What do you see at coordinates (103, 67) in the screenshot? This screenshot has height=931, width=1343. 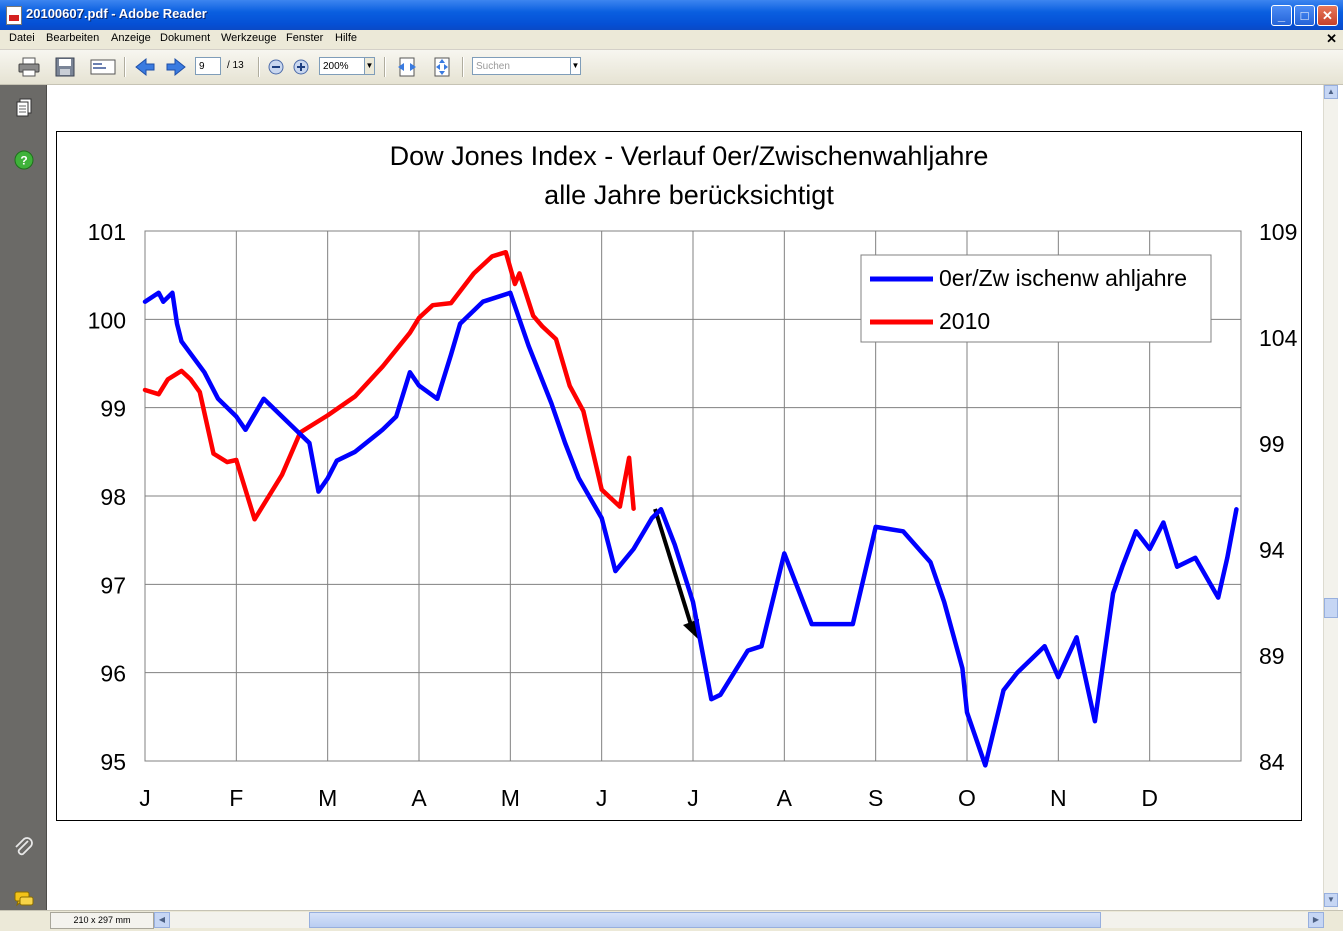 I see `email-icon` at bounding box center [103, 67].